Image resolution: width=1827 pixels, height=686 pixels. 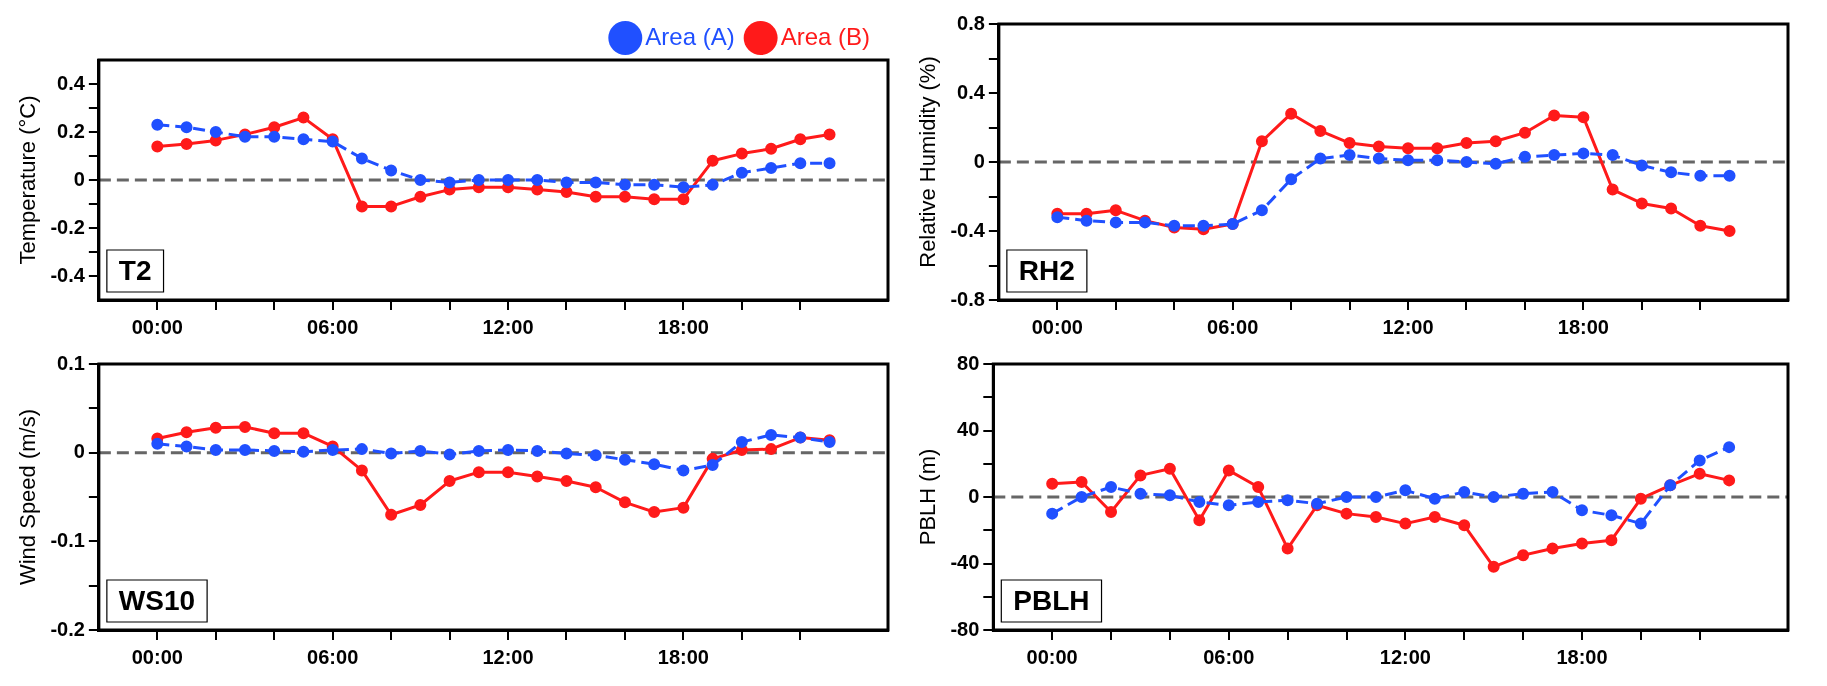 What do you see at coordinates (968, 362) in the screenshot?
I see `y-tick-label: 80` at bounding box center [968, 362].